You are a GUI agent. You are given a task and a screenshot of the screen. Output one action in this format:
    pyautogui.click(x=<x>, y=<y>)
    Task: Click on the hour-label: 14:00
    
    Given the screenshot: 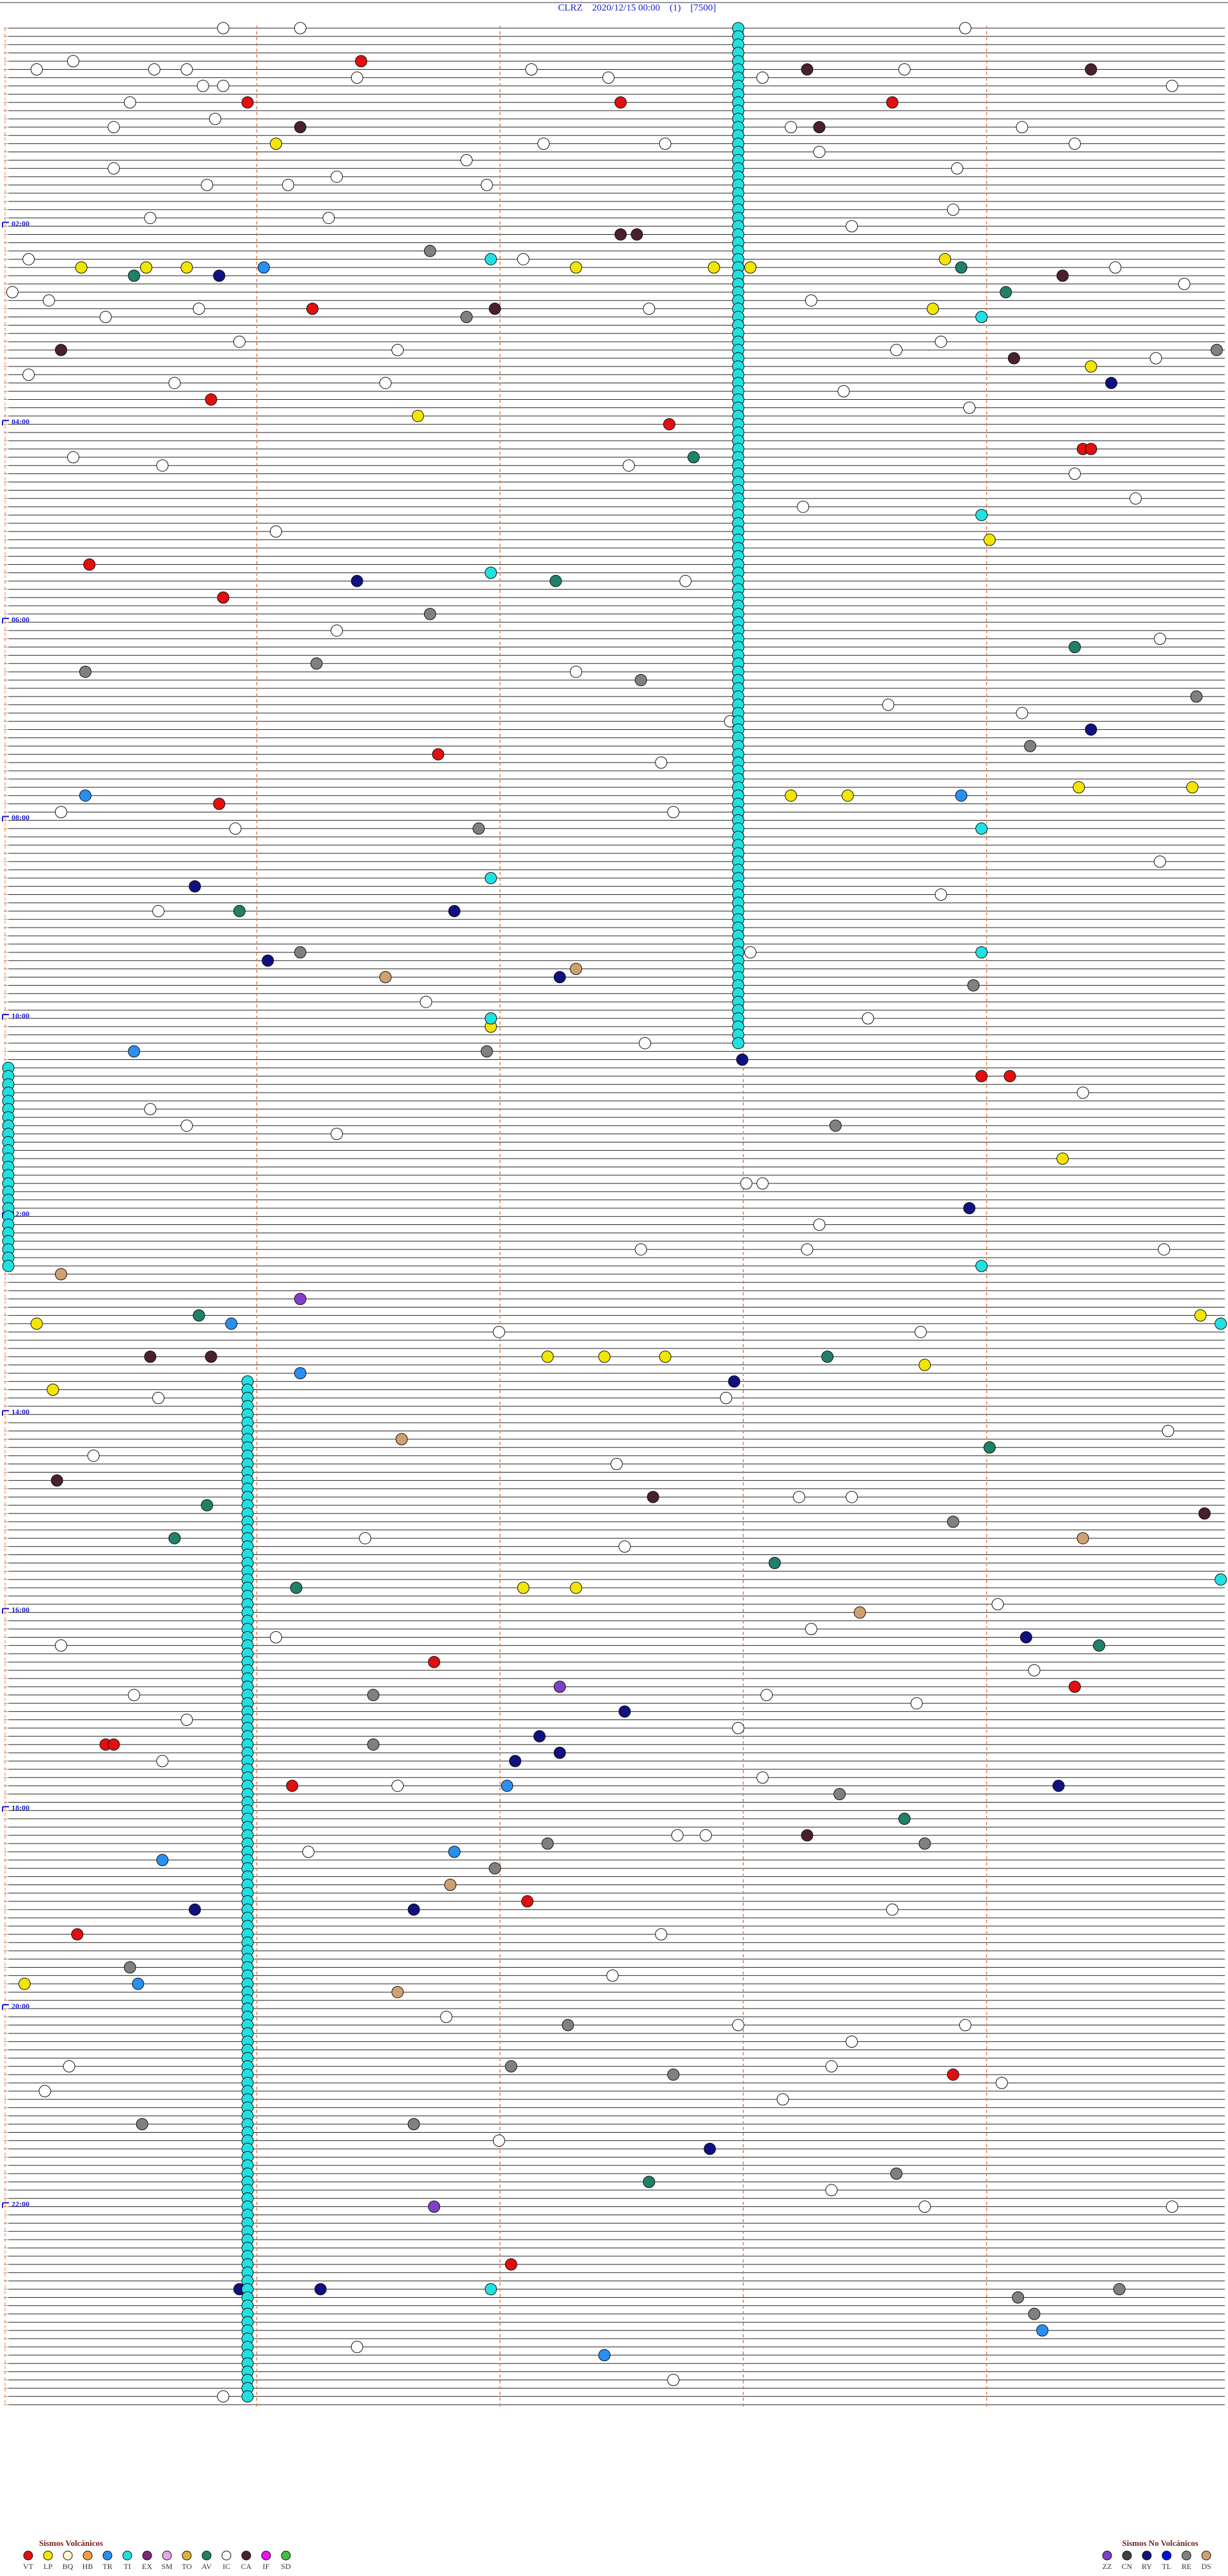 What is the action you would take?
    pyautogui.click(x=20, y=1412)
    